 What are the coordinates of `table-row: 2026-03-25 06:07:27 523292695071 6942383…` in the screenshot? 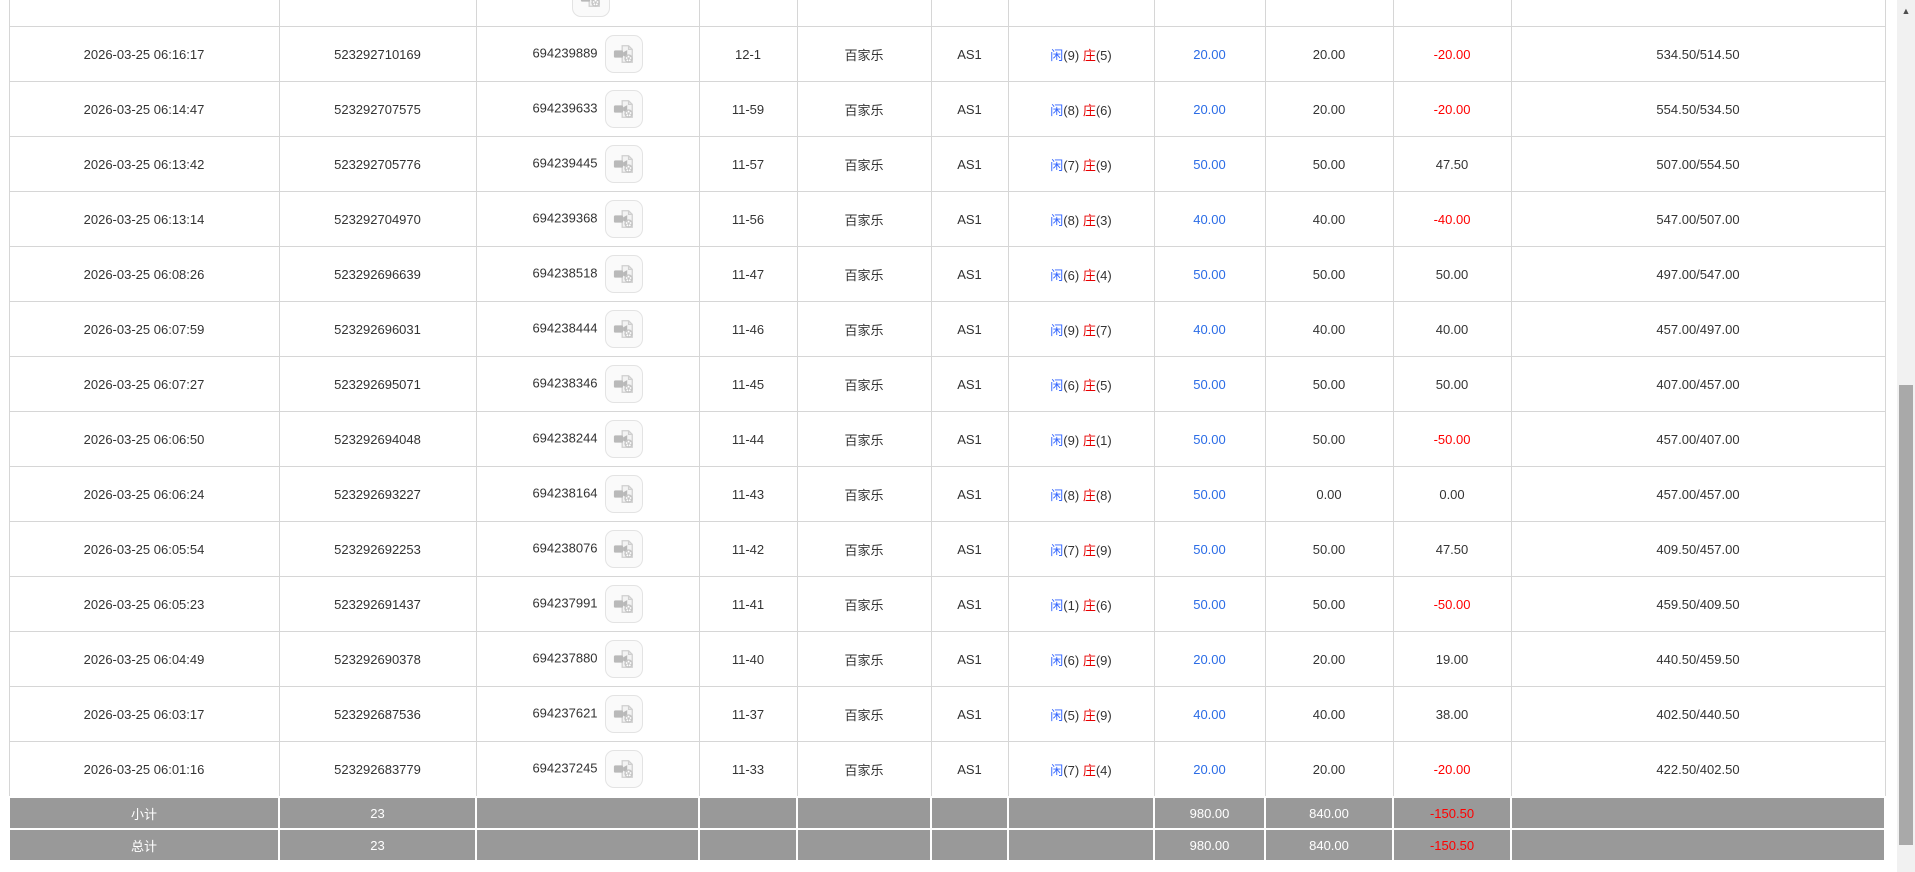 It's located at (947, 384).